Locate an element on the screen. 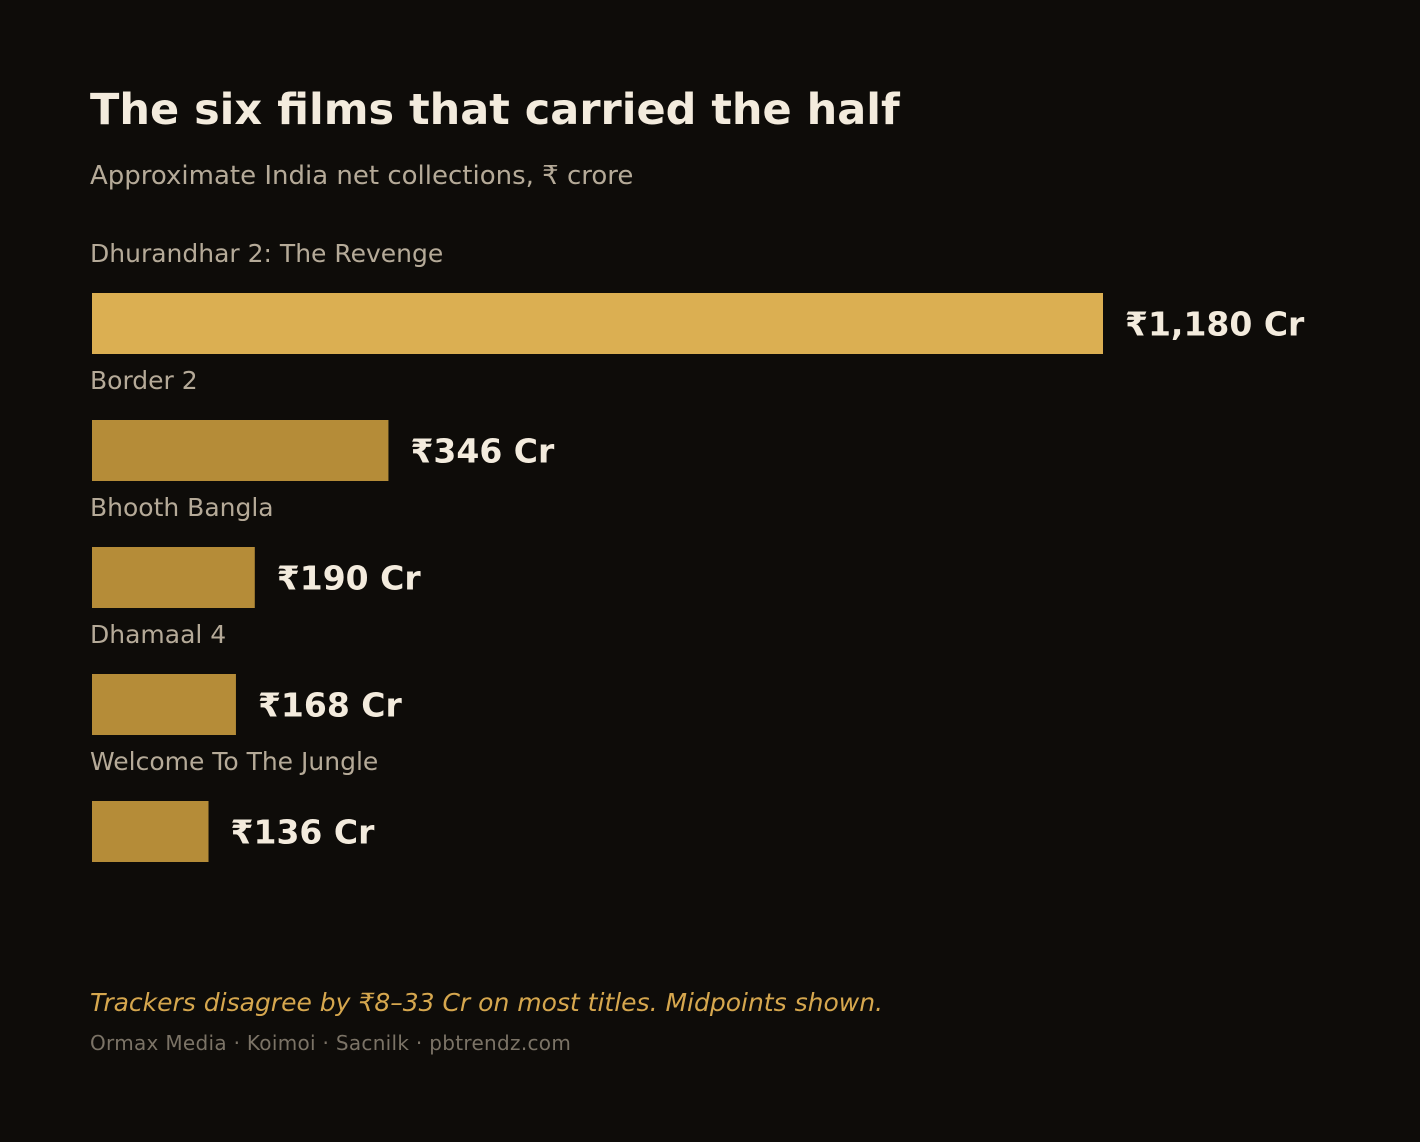  value-label: ₹136 Cr is located at coordinates (303, 832).